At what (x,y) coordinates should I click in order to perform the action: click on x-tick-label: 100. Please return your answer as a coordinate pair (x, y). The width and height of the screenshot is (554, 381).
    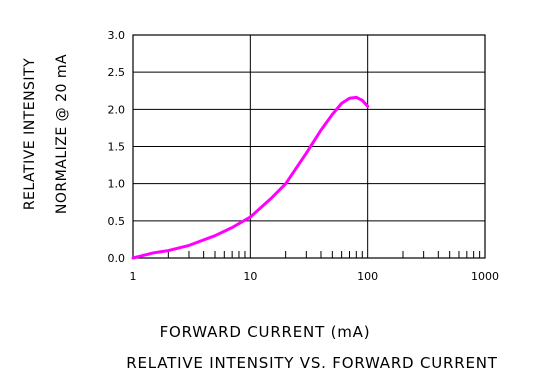
    Looking at the image, I should click on (367, 276).